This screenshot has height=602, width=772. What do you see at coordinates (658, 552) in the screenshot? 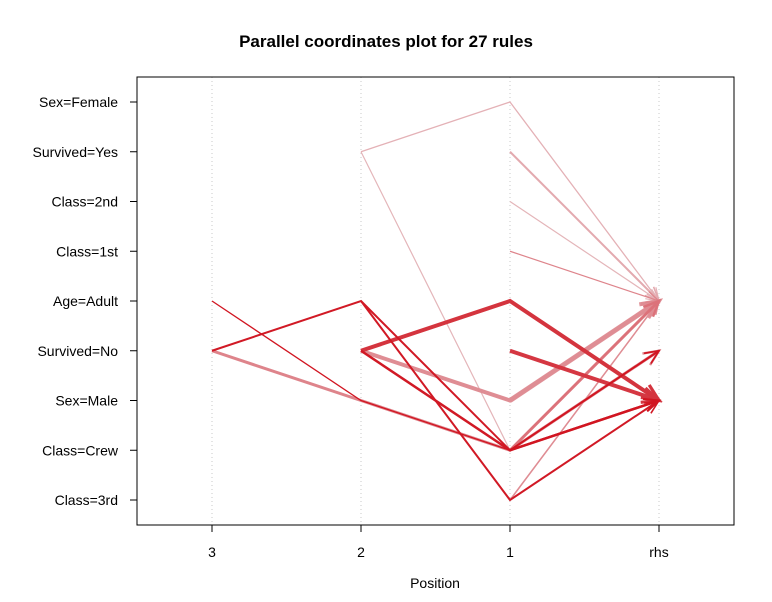
I see `x-tick-label-rhs: rhs` at bounding box center [658, 552].